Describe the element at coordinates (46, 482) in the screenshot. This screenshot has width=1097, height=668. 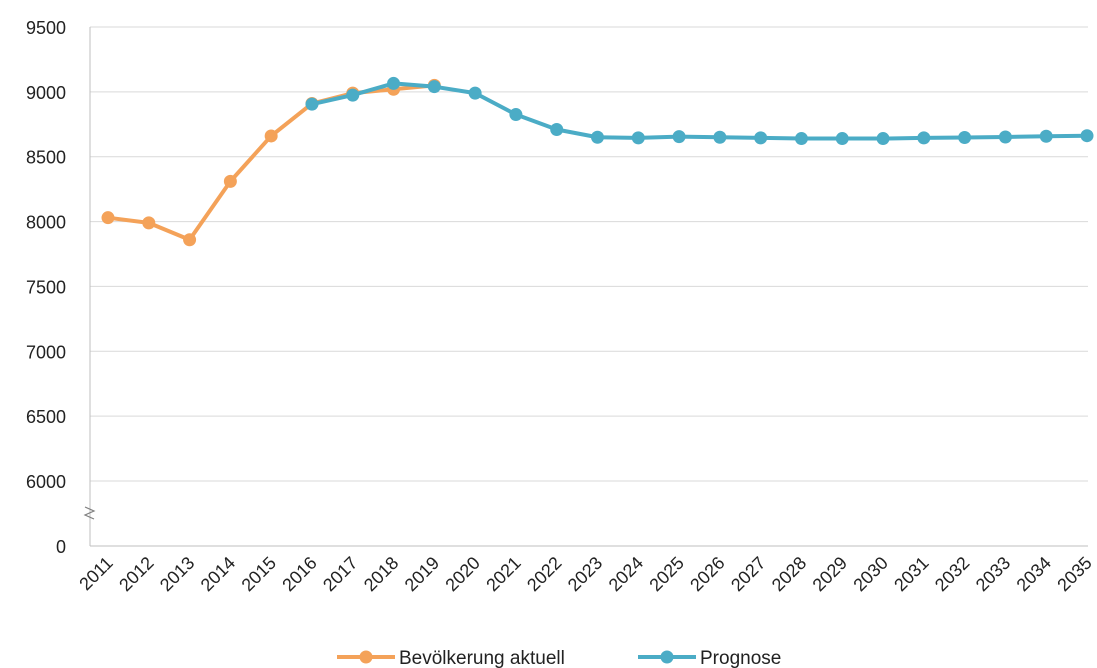
I see `y-tick-label: 6000` at that location.